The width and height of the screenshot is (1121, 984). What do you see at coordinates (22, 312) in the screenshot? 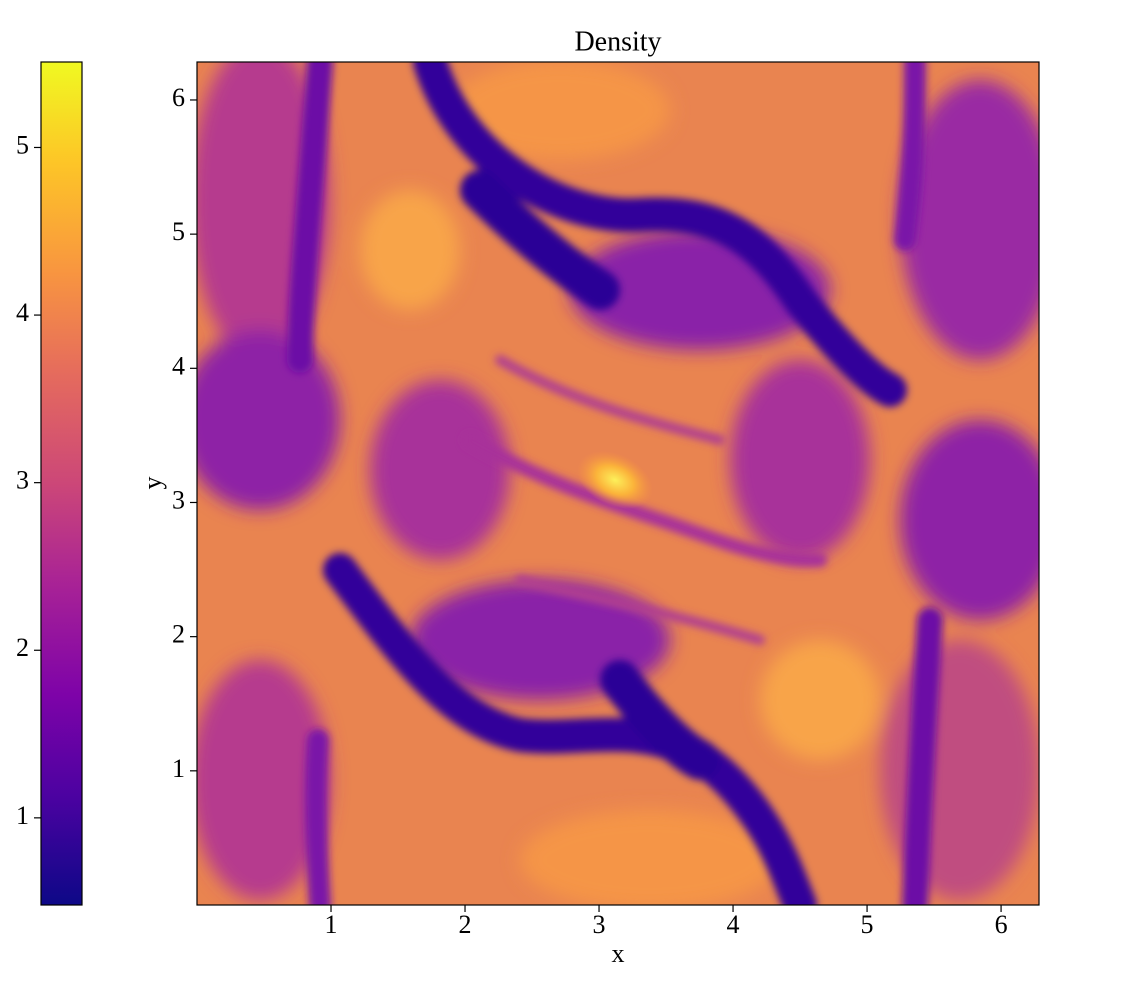
I see `colorbar-tick-label: 4` at bounding box center [22, 312].